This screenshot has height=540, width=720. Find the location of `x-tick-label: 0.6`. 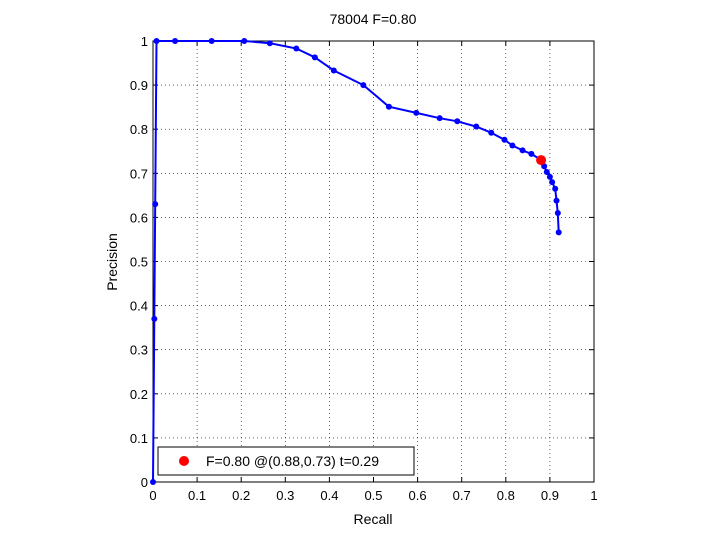

x-tick-label: 0.6 is located at coordinates (418, 495).